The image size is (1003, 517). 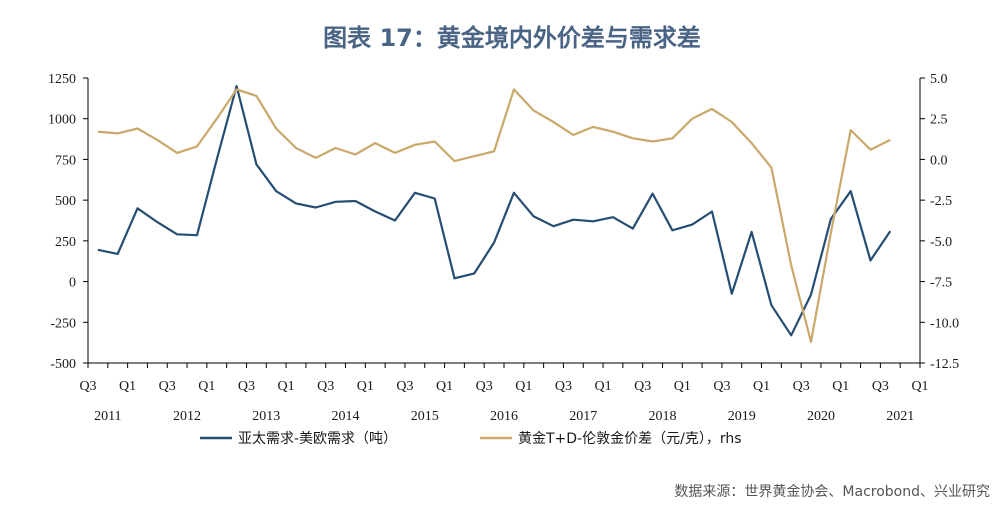 I want to click on left-tick-label: 250, so click(x=65, y=242).